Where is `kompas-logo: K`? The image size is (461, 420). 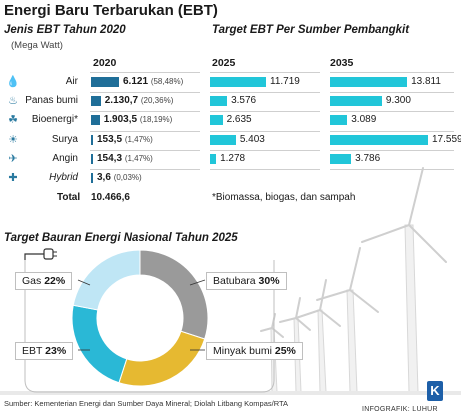 kompas-logo: K is located at coordinates (435, 391).